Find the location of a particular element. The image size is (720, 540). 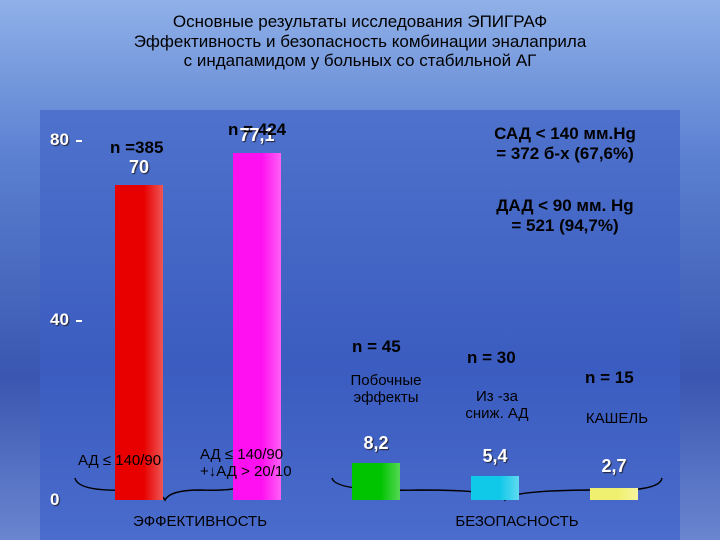

y-tick-label: 80 is located at coordinates (59, 139).